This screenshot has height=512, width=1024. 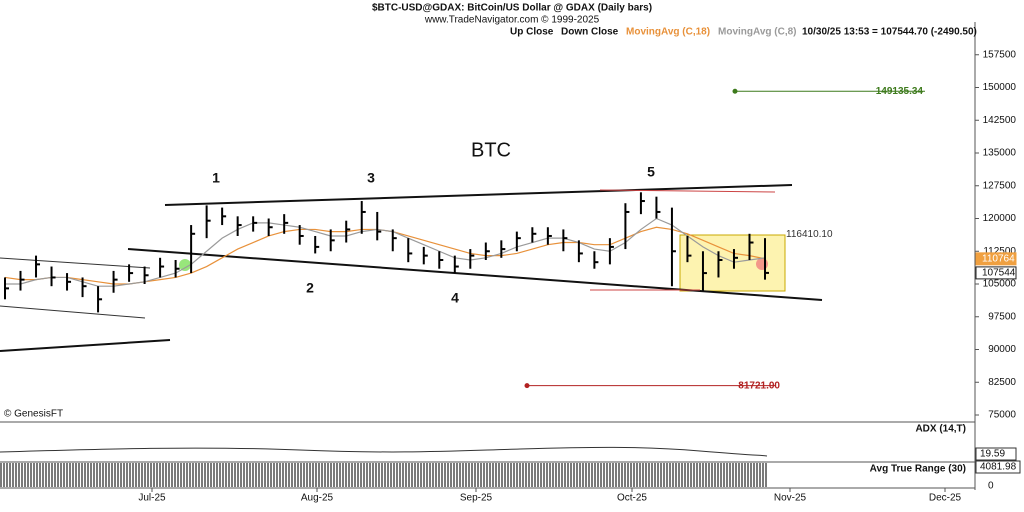 What do you see at coordinates (476, 498) in the screenshot?
I see `x-tick-label: Sep-25` at bounding box center [476, 498].